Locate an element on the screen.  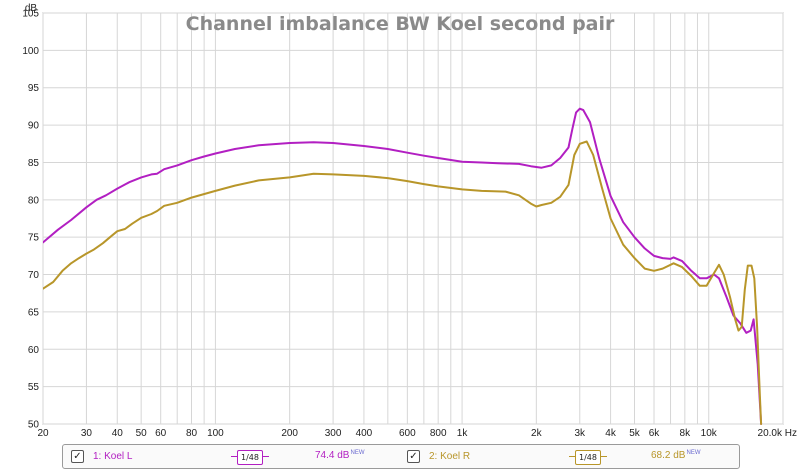
x-tick-label: 50 is located at coordinates (142, 433).